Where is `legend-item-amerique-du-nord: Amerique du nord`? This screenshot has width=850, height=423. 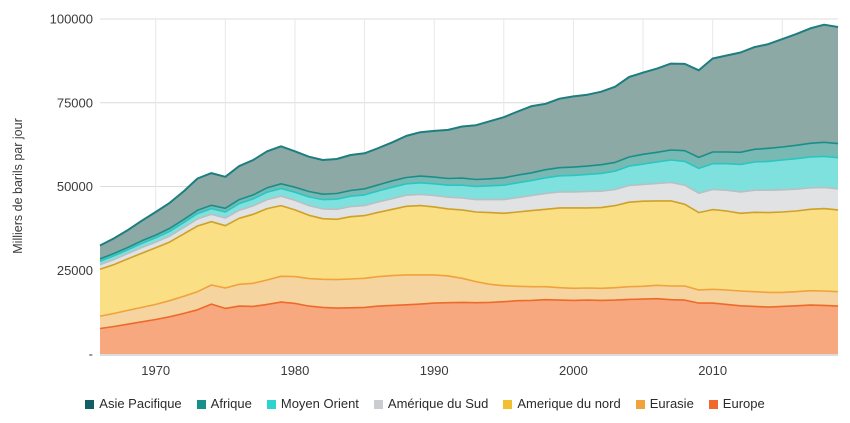
legend-item-amerique-du-nord: Amerique du nord is located at coordinates (562, 404).